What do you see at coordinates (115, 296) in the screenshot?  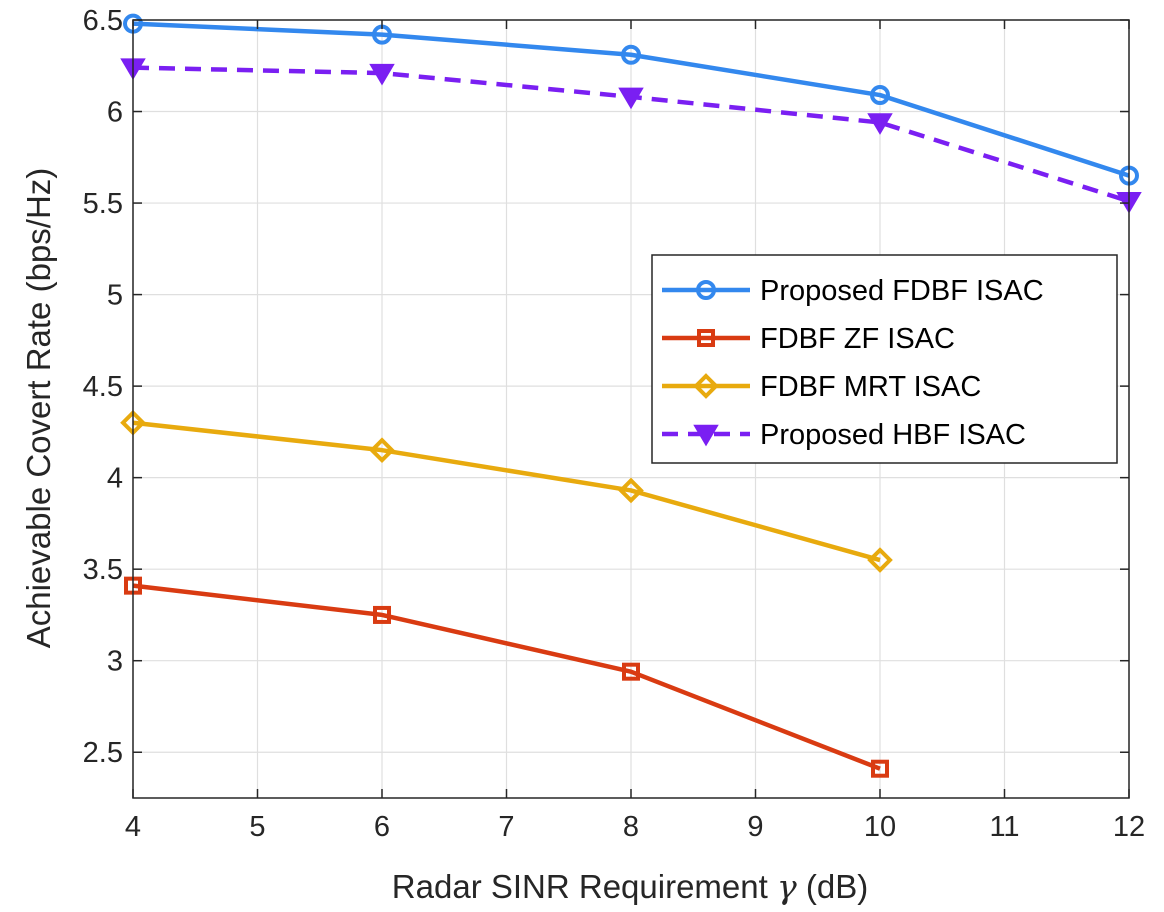 I see `y-tick-label: 5` at bounding box center [115, 296].